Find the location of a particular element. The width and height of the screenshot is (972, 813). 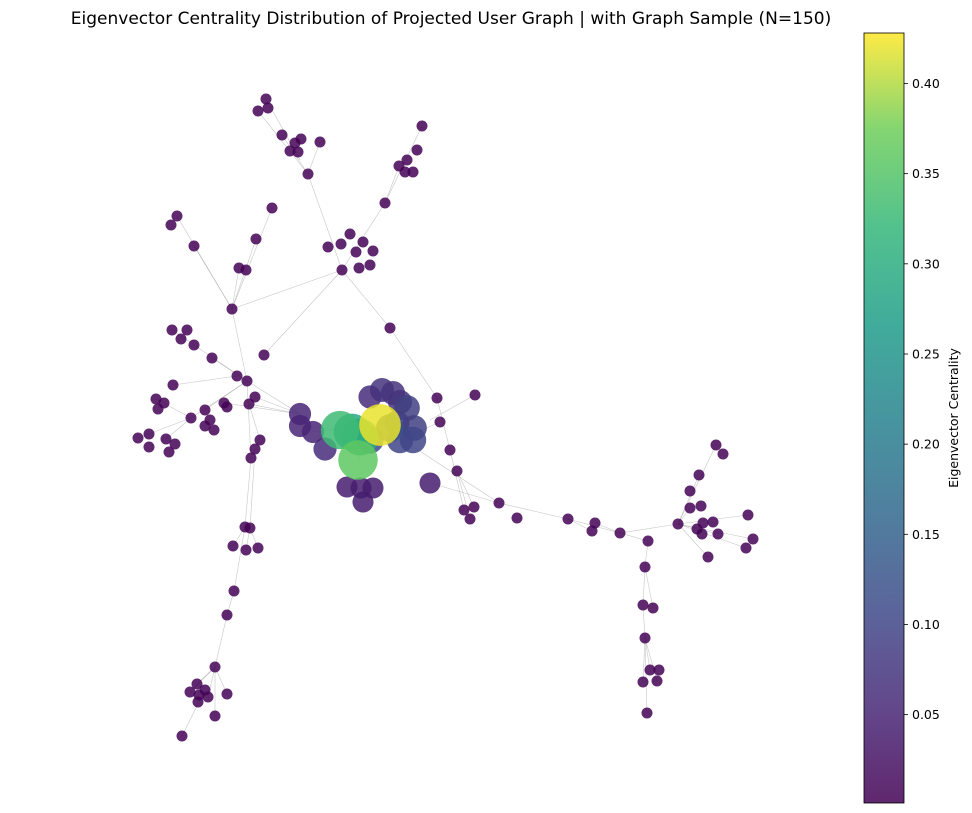

colorbar-gradient is located at coordinates (884, 418).